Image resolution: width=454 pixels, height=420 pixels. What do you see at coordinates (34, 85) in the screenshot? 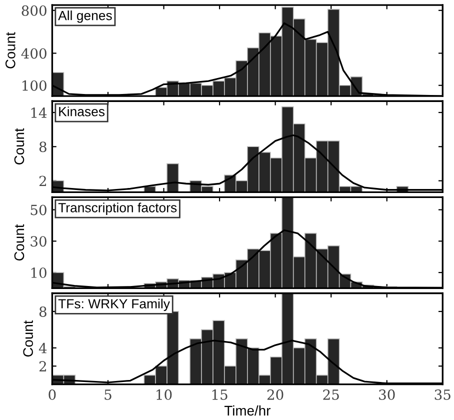
I see `y-tick-label: 100` at bounding box center [34, 85].